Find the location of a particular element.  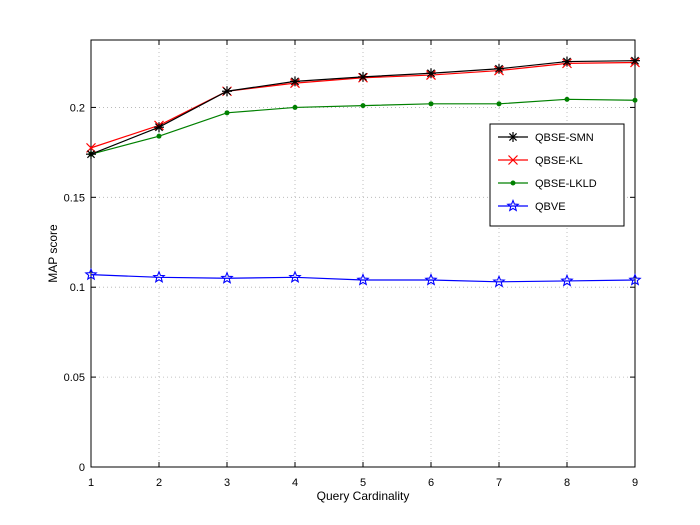

legend-item-qbve: QBVE is located at coordinates (532, 206).